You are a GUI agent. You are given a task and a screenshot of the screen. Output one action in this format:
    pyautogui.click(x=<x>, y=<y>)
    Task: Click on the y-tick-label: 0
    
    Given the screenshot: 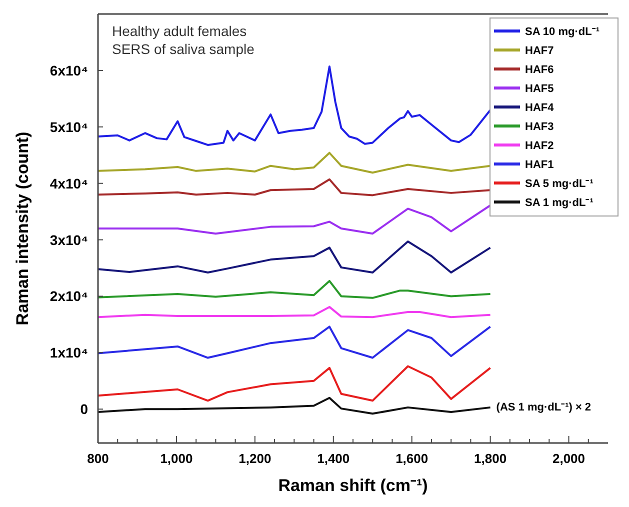 What is the action you would take?
    pyautogui.click(x=84, y=409)
    